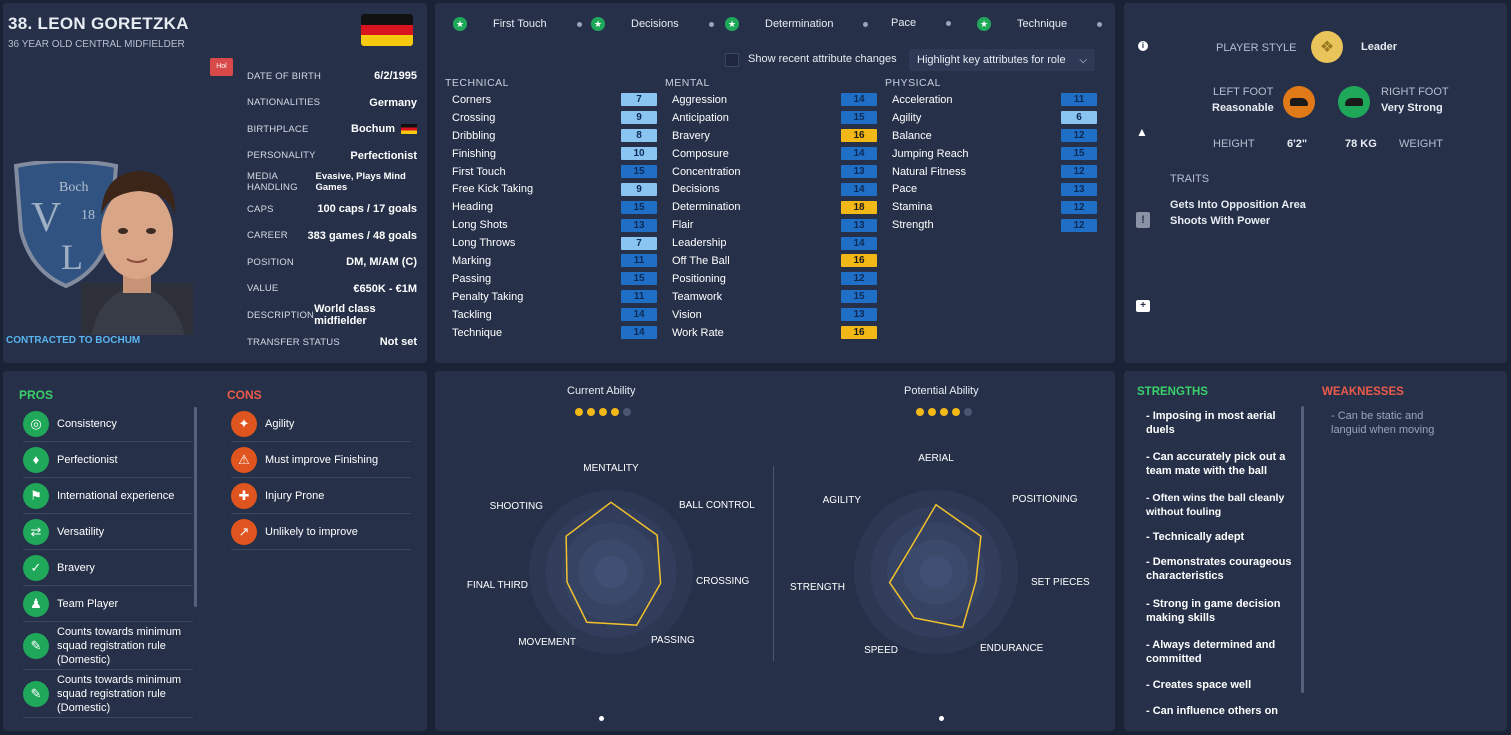 This screenshot has width=1511, height=735. Describe the element at coordinates (991, 189) in the screenshot. I see `attribute-row: Pace 13` at that location.